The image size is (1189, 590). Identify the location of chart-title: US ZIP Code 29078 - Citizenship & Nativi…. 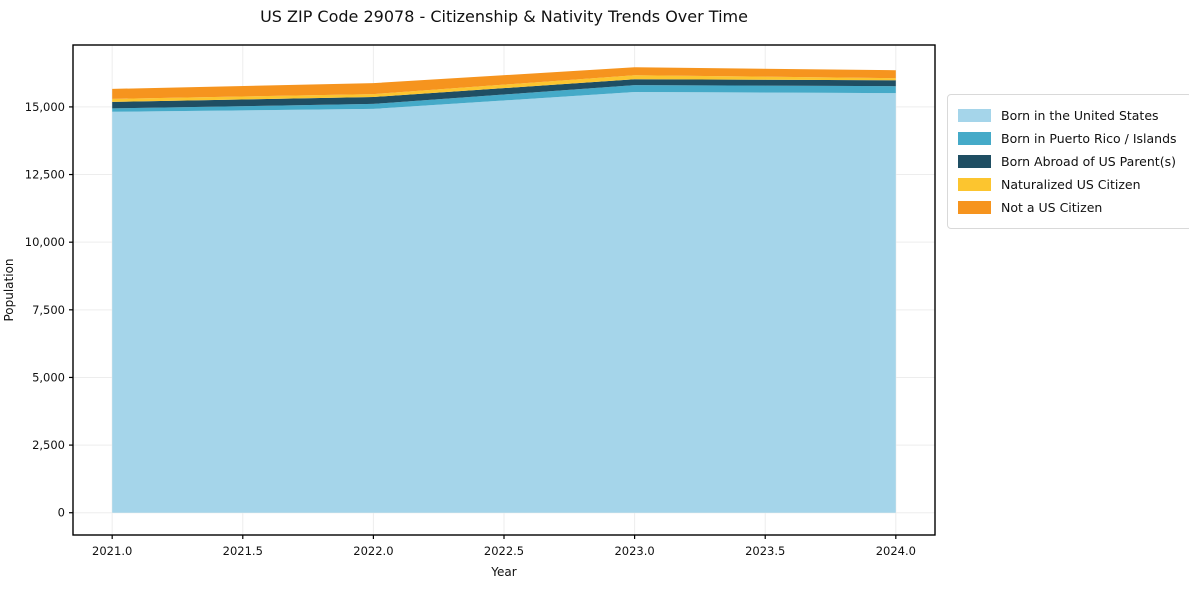
(504, 16).